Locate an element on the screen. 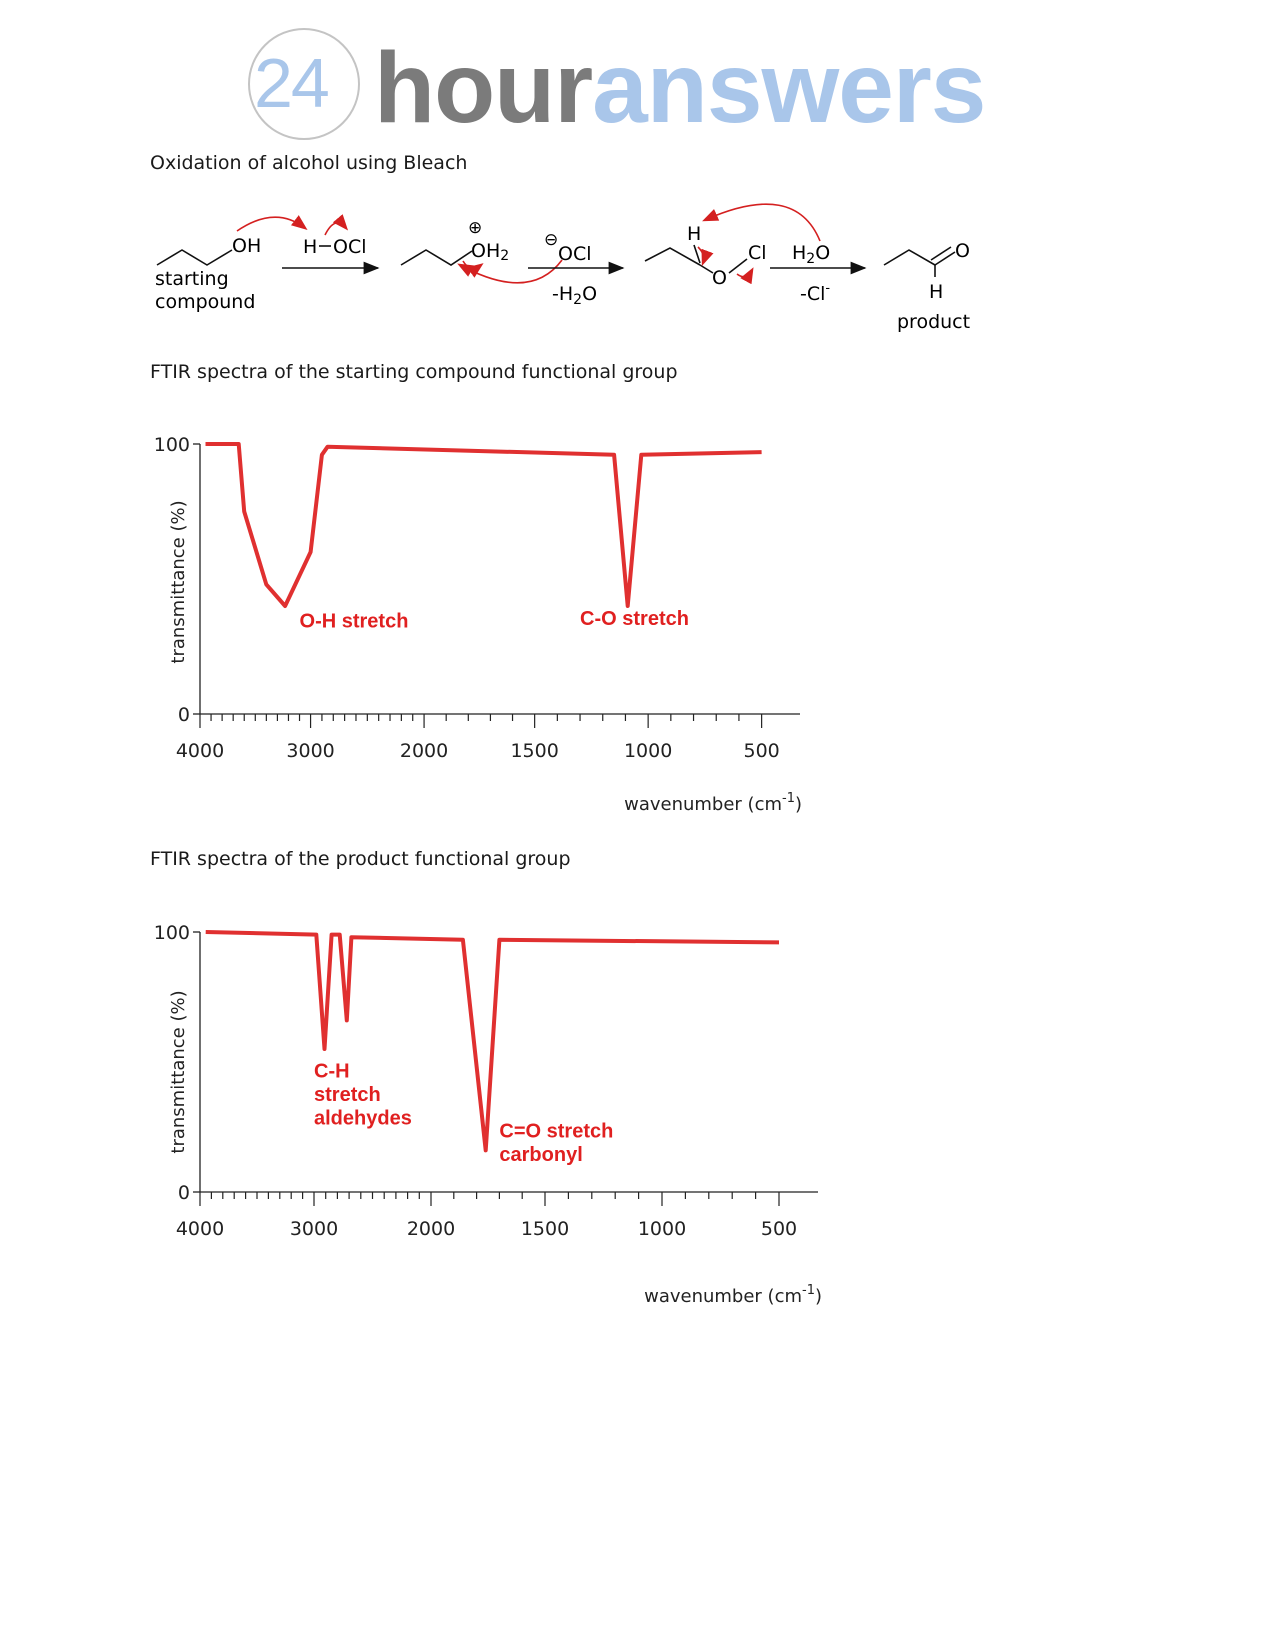  plus-charge: ⊕ is located at coordinates (475, 228).